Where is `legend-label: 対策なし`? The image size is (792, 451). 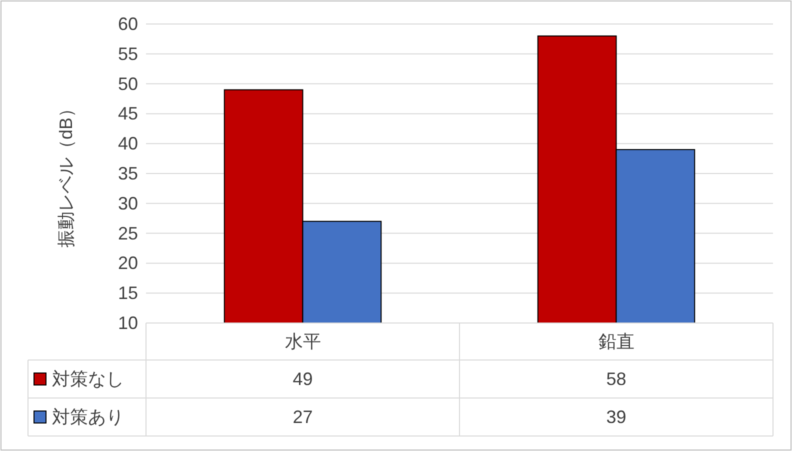
legend-label: 対策なし is located at coordinates (88, 379).